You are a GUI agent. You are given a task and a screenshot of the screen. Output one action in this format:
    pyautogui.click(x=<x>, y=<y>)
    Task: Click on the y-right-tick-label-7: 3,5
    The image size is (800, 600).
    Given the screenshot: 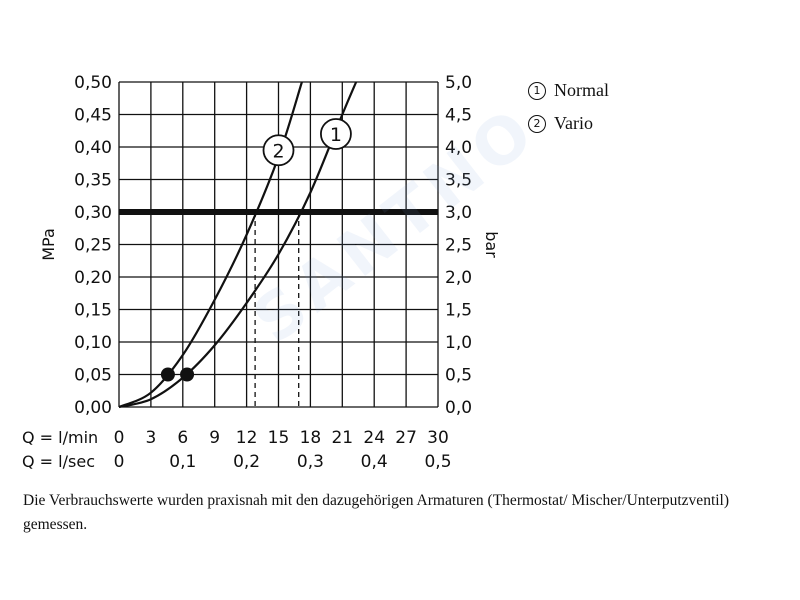 What is the action you would take?
    pyautogui.click(x=458, y=181)
    